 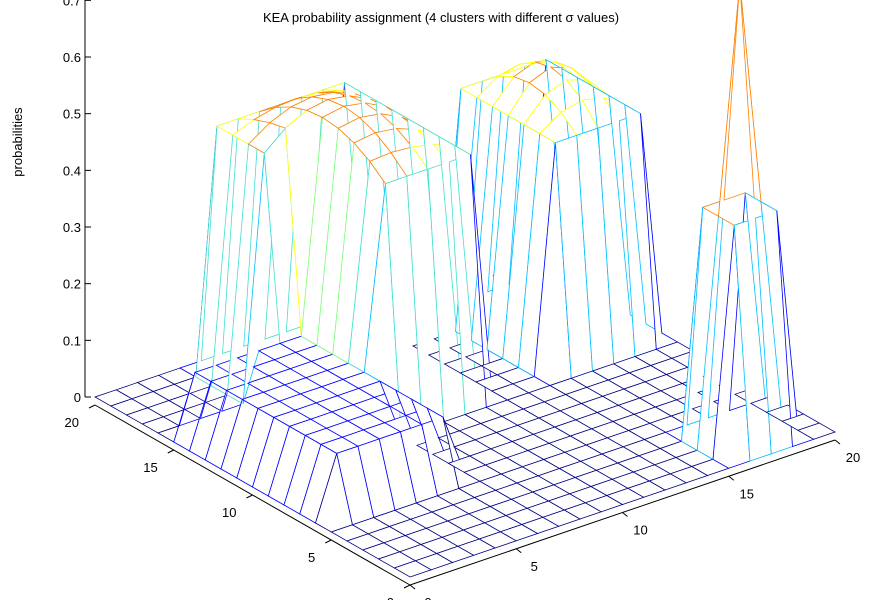 What do you see at coordinates (72, 170) in the screenshot?
I see `z-tick-label: 0.4` at bounding box center [72, 170].